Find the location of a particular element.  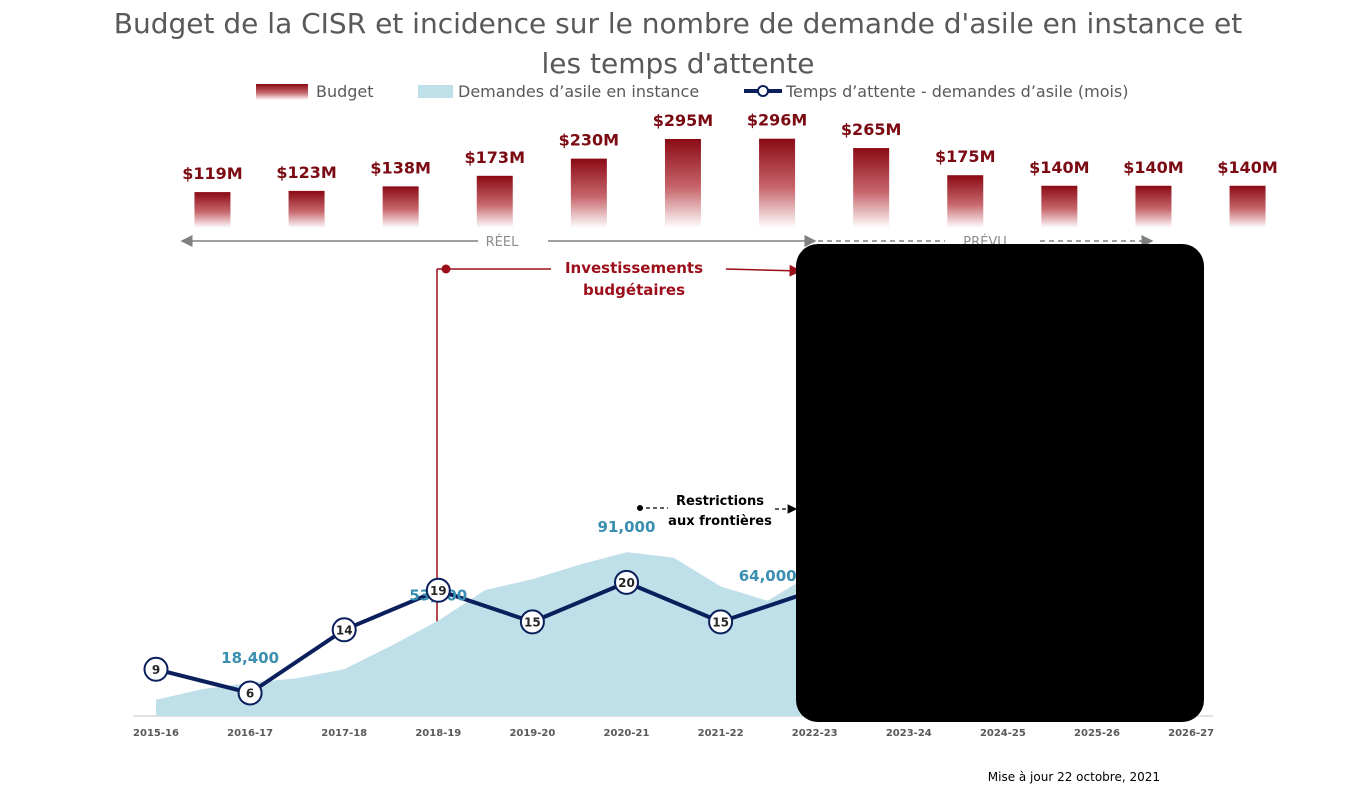

budget-bar-label: $173M is located at coordinates (495, 157).